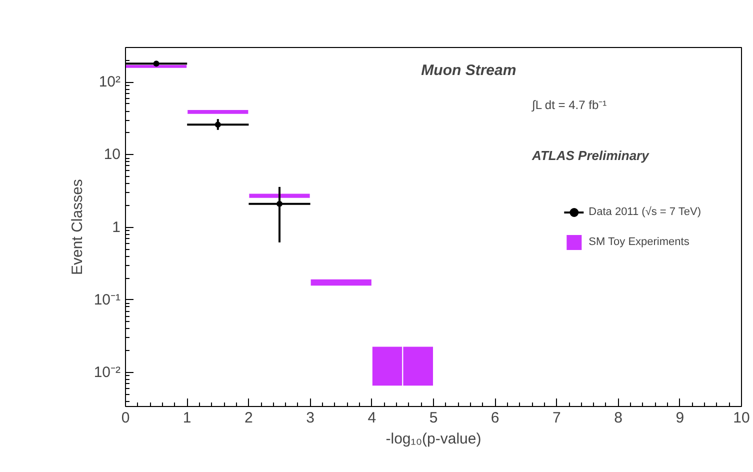  Describe the element at coordinates (107, 372) in the screenshot. I see `y-tick-label: 10⁻²` at that location.